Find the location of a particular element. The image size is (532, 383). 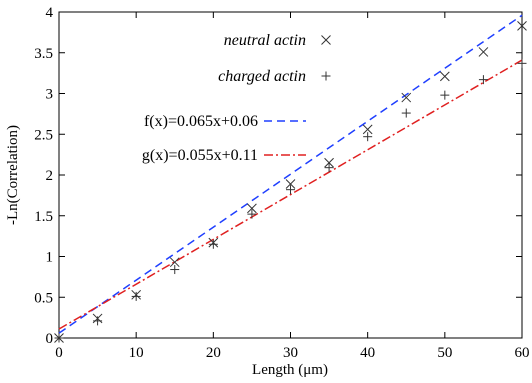

legend-marker-x is located at coordinates (326, 40).